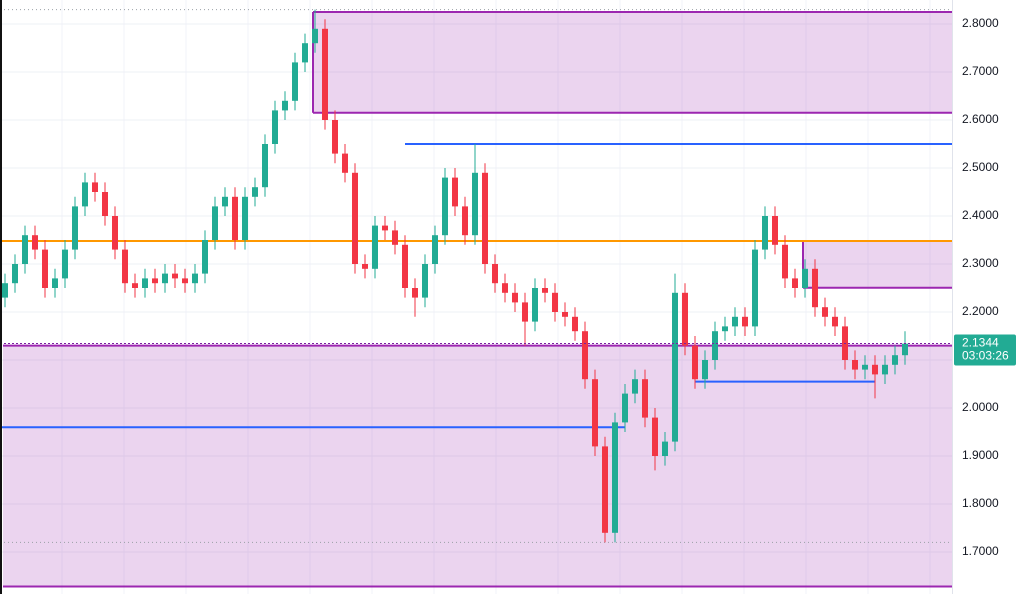 This screenshot has height=594, width=1024. I want to click on y-tick-label: 1.8000, so click(980, 503).